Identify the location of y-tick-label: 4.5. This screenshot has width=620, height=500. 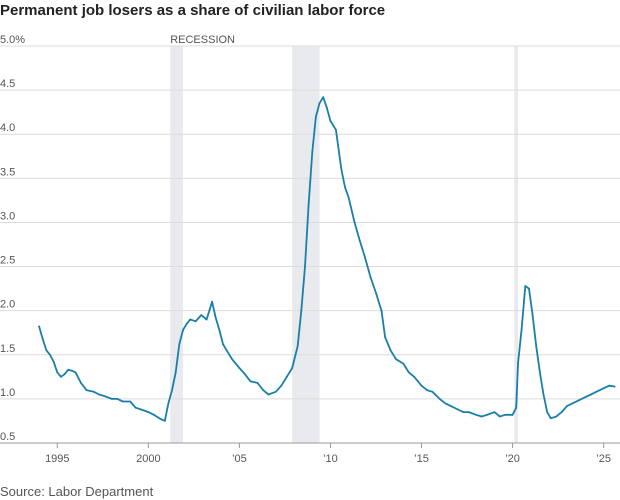
(7, 84).